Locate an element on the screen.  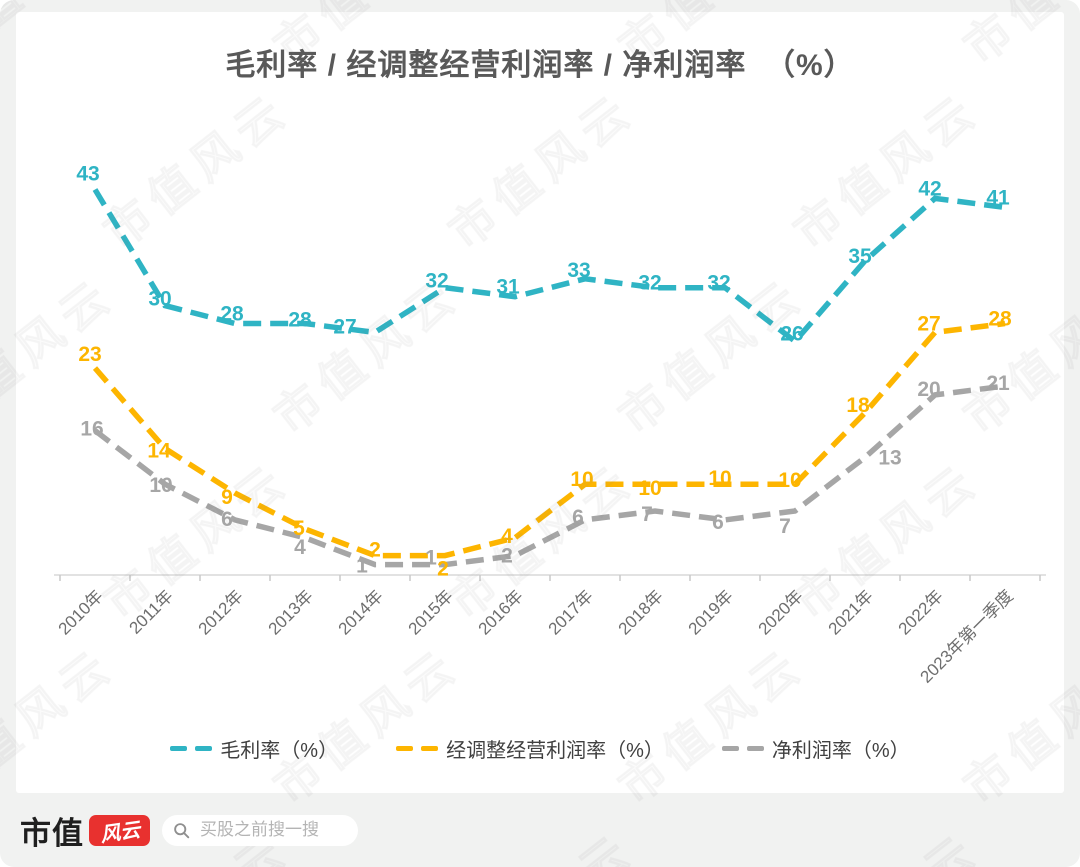
x-axis-label: 2014年 is located at coordinates (361, 612).